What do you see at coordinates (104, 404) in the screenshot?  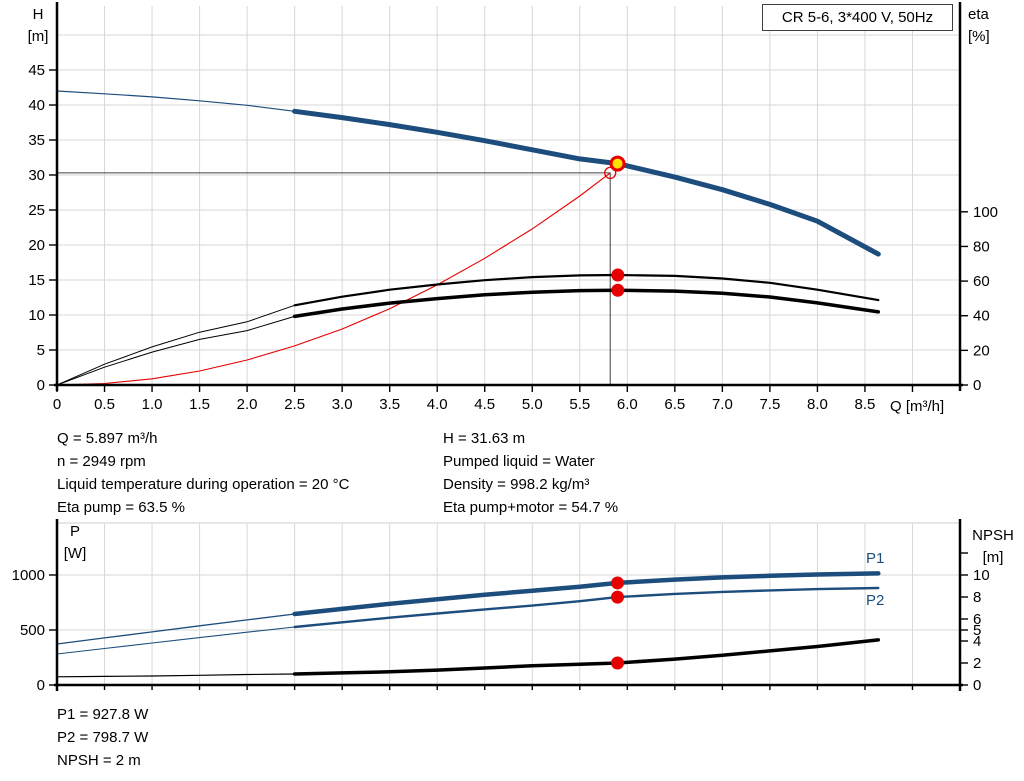 I see `x-tick-label: 0.5` at bounding box center [104, 404].